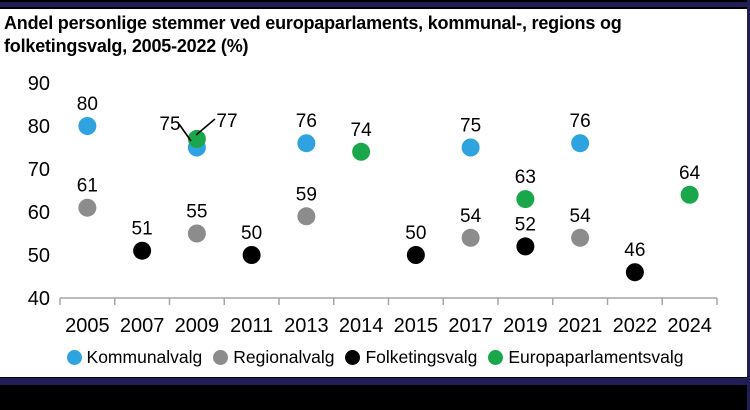 This screenshot has height=410, width=750. What do you see at coordinates (39, 299) in the screenshot?
I see `y-tick-label: 40` at bounding box center [39, 299].